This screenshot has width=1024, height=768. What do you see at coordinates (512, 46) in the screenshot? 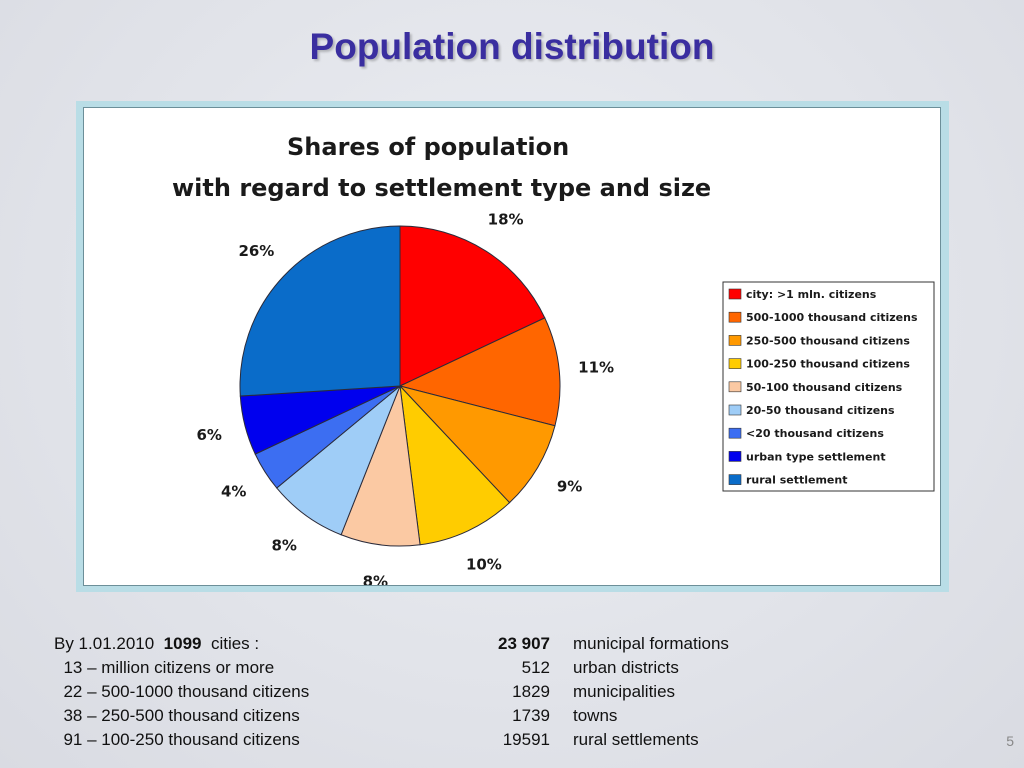
I see `slide-title: Population distribution` at bounding box center [512, 46].